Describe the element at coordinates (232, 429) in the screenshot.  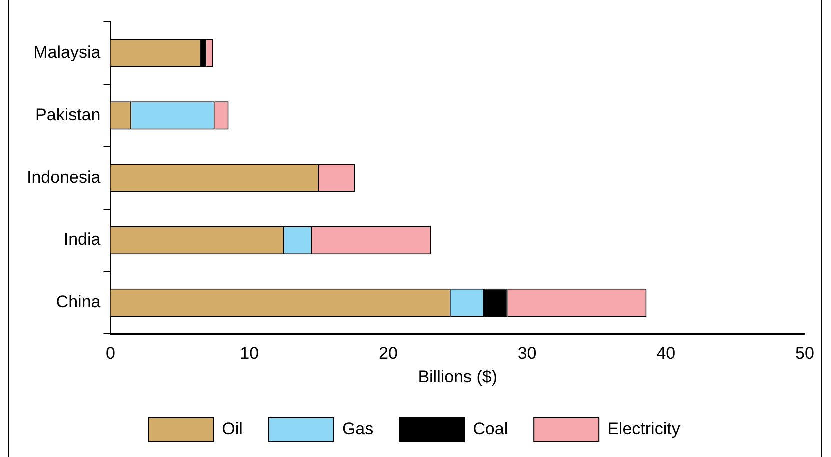
I see `legend-label: Oil` at that location.